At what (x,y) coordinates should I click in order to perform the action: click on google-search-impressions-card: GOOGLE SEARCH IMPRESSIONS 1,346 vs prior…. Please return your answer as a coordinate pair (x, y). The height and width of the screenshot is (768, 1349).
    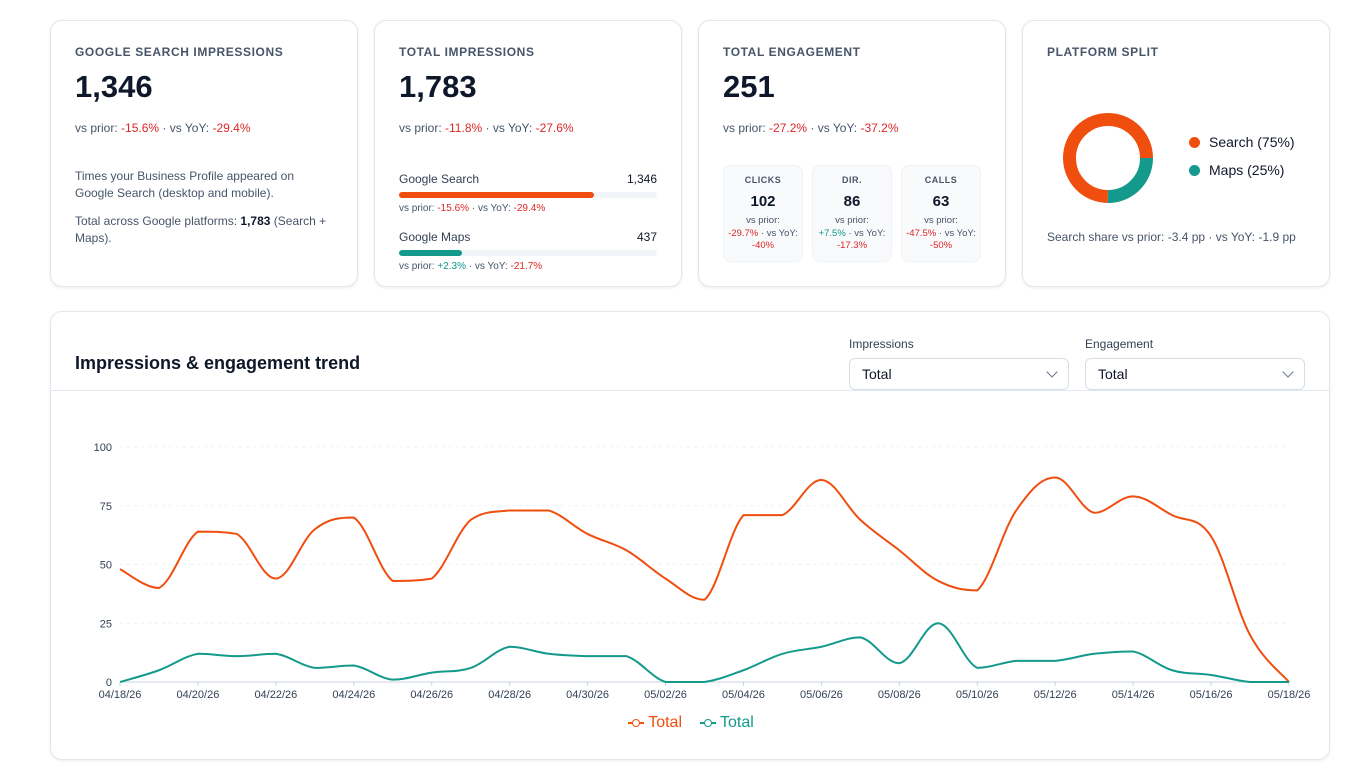
    Looking at the image, I should click on (204, 153).